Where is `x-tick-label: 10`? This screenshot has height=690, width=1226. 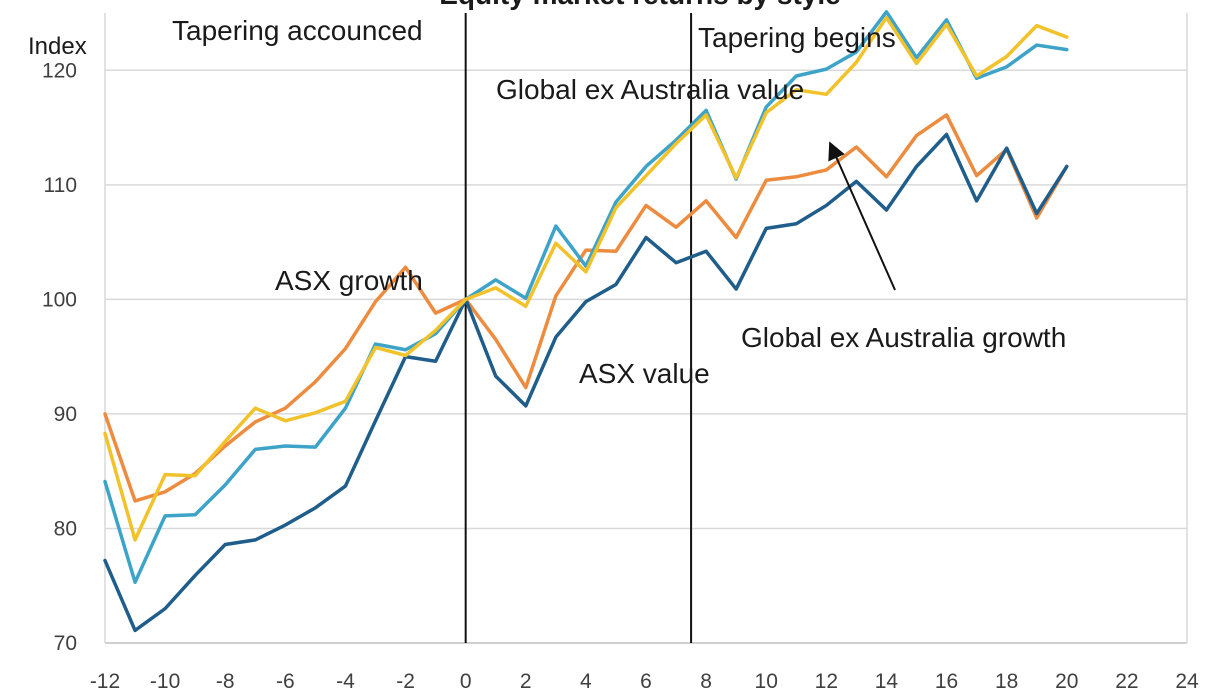 x-tick-label: 10 is located at coordinates (766, 680).